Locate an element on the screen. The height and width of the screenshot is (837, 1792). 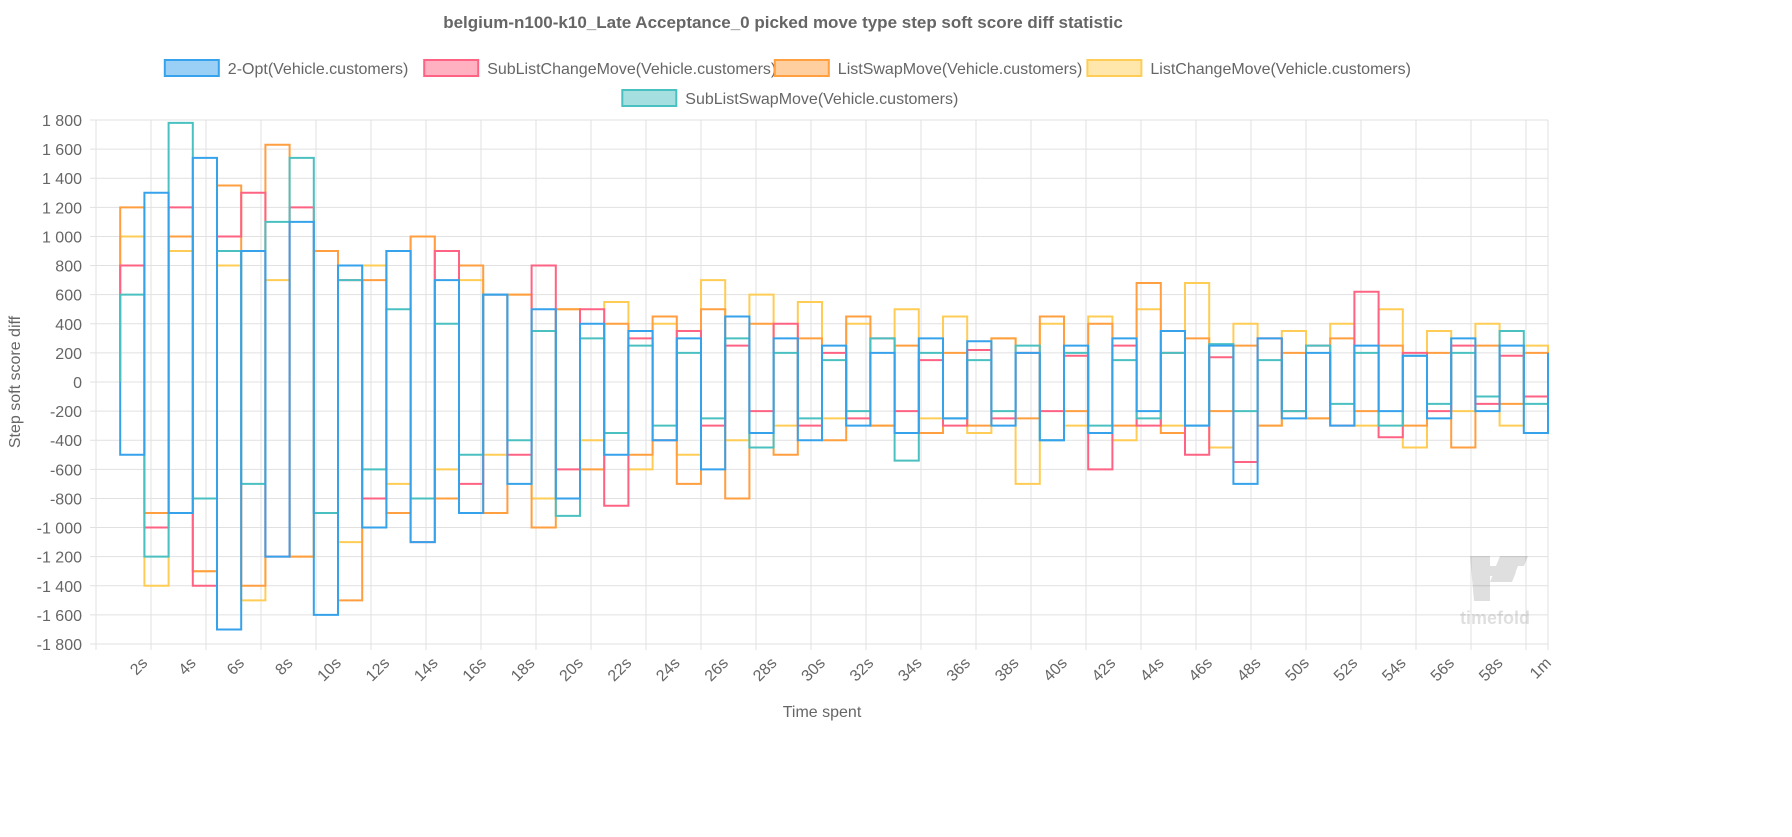
legend-label: SubListChangeMove(Vehicle.customers) is located at coordinates (631, 69).